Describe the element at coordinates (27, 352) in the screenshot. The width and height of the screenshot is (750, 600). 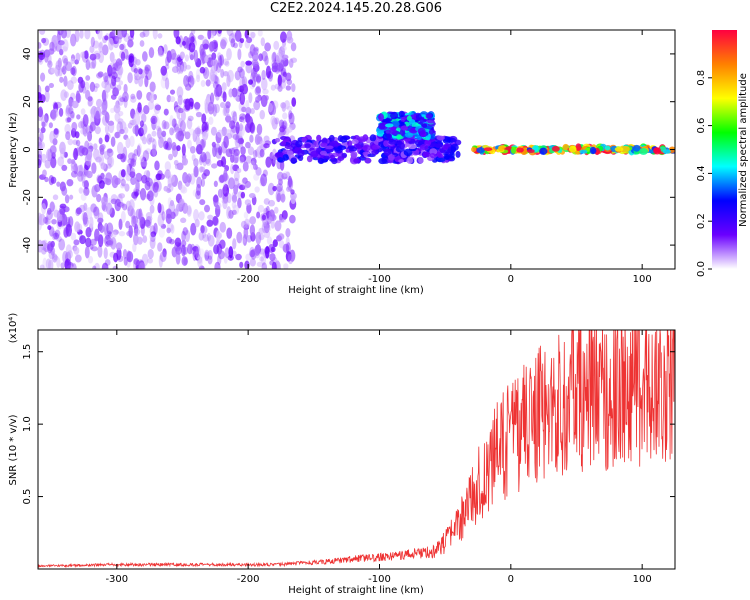
I see `y-tick-label: 1.5` at that location.